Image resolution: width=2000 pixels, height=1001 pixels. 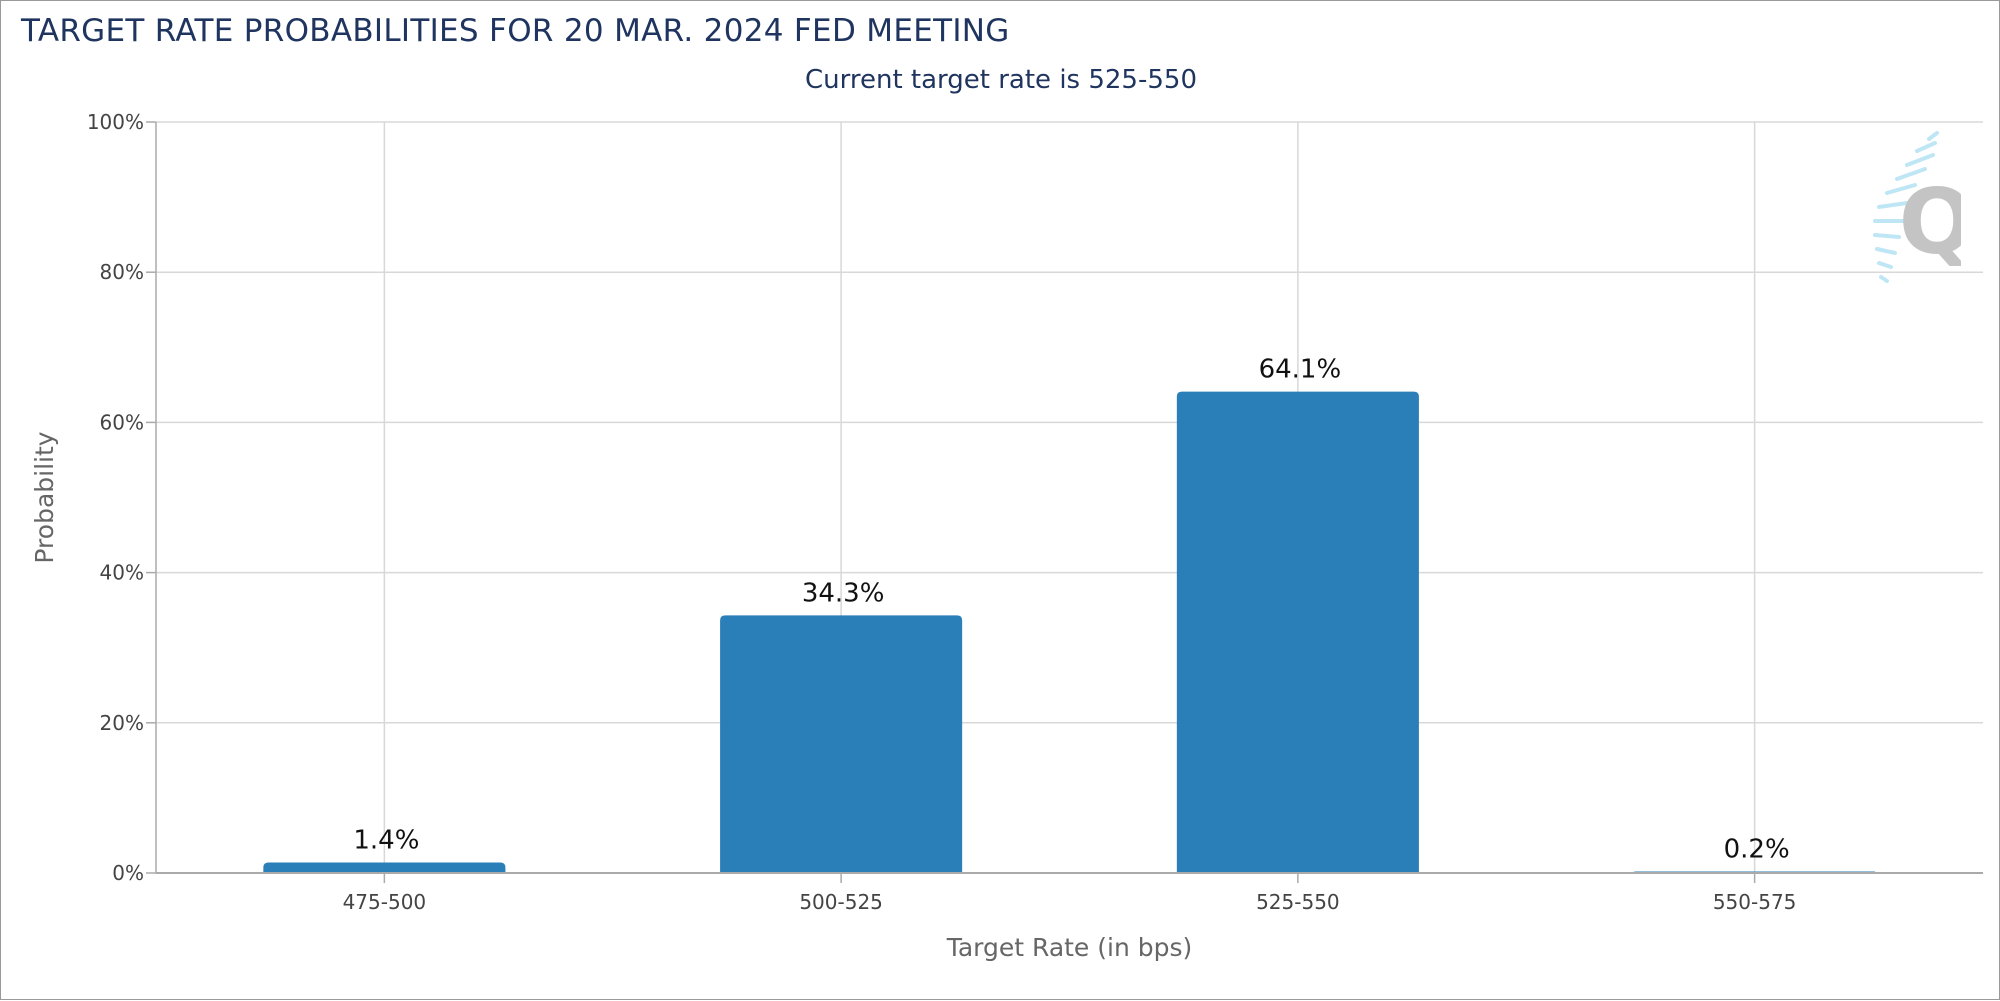 What do you see at coordinates (122, 422) in the screenshot?
I see `y-tick-label: 60%` at bounding box center [122, 422].